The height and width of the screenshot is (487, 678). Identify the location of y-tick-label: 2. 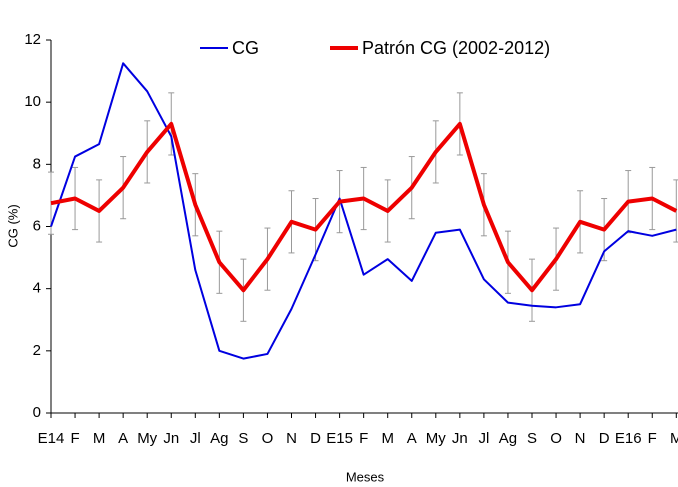
(37, 350).